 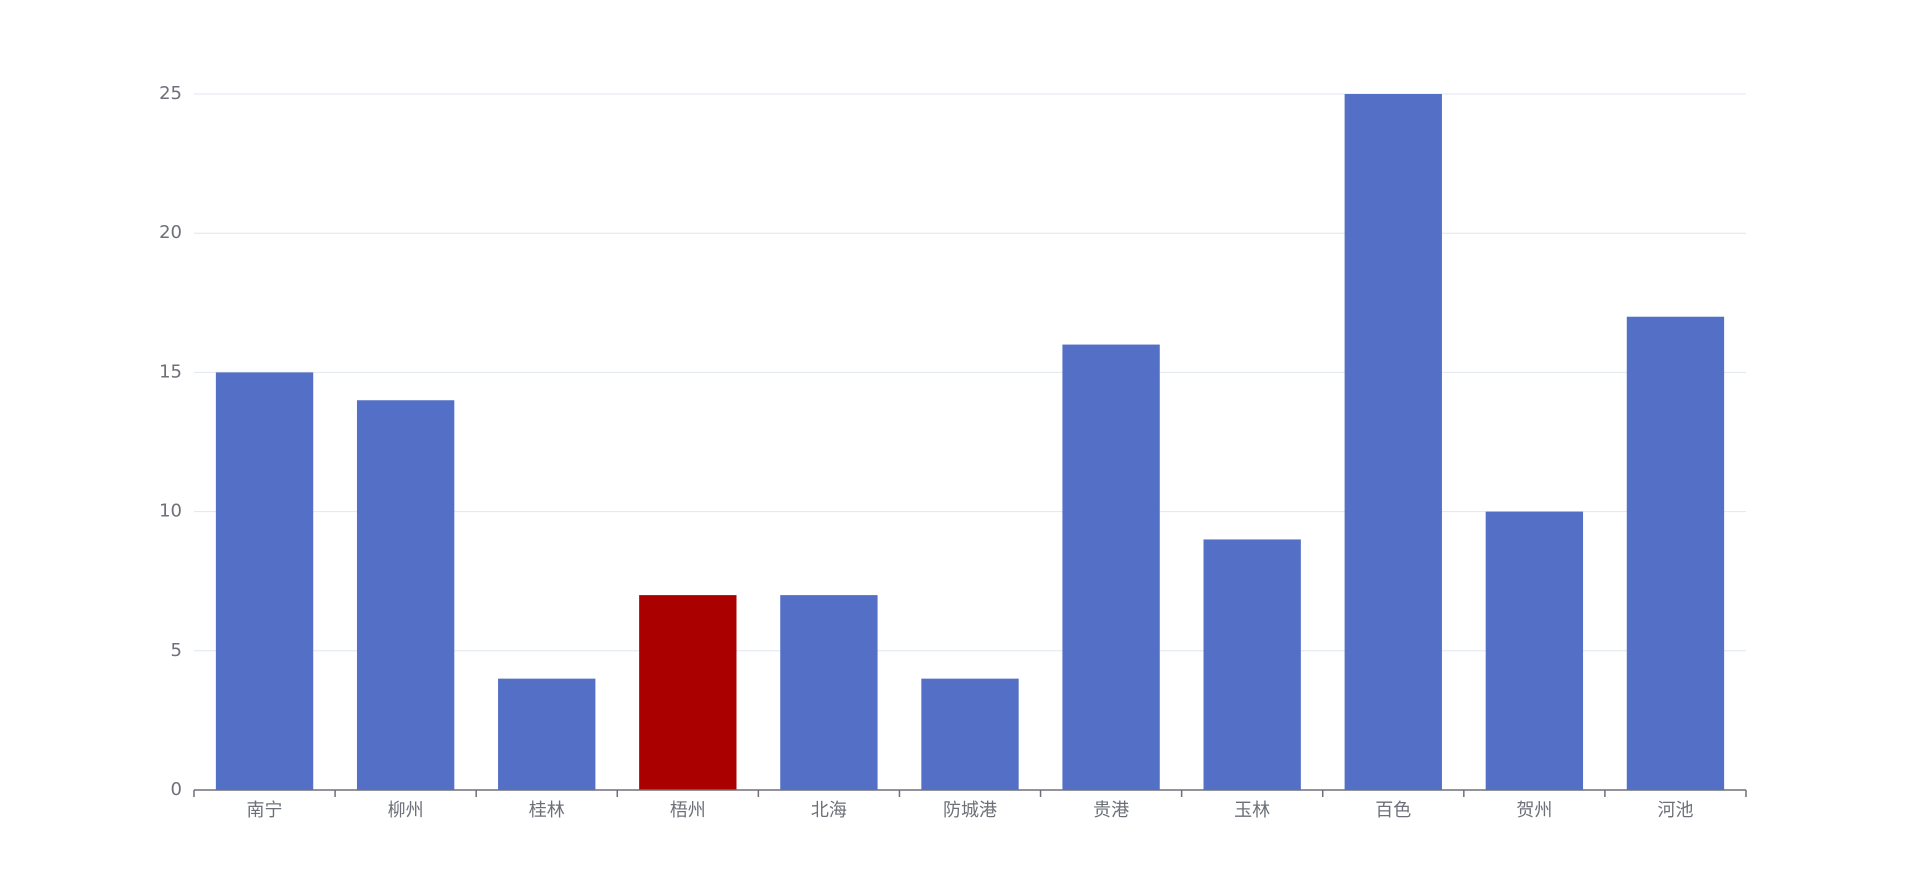 What do you see at coordinates (176, 789) in the screenshot?
I see `y-tick-label: 0` at bounding box center [176, 789].